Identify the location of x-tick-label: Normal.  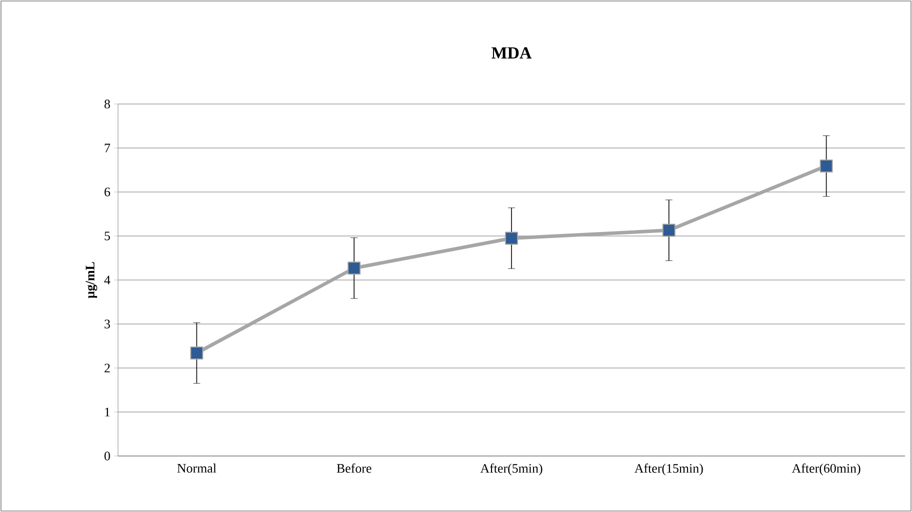
(196, 468).